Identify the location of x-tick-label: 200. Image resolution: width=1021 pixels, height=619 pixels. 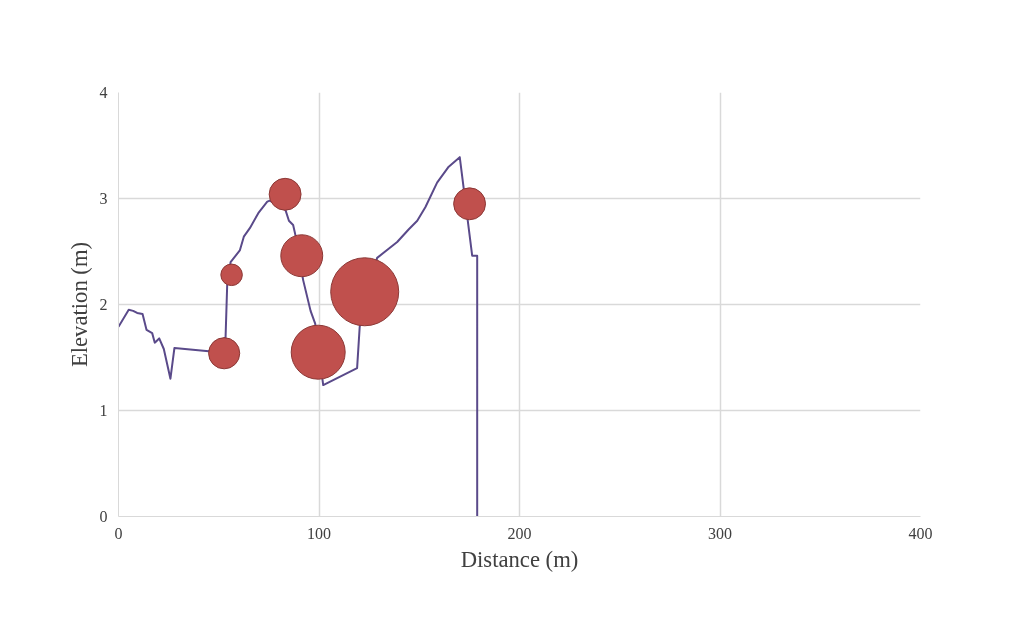
(519, 533).